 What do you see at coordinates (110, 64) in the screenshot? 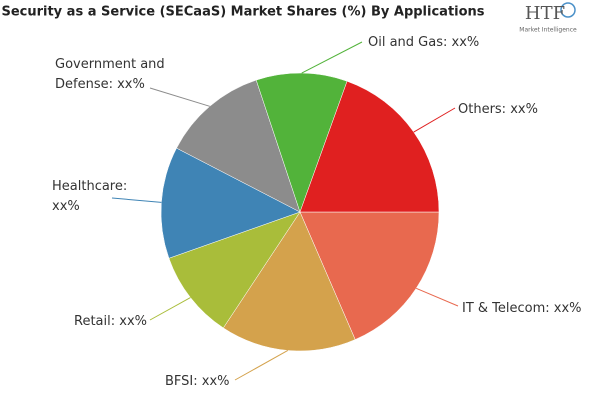
I see `label-line: Government and` at bounding box center [110, 64].